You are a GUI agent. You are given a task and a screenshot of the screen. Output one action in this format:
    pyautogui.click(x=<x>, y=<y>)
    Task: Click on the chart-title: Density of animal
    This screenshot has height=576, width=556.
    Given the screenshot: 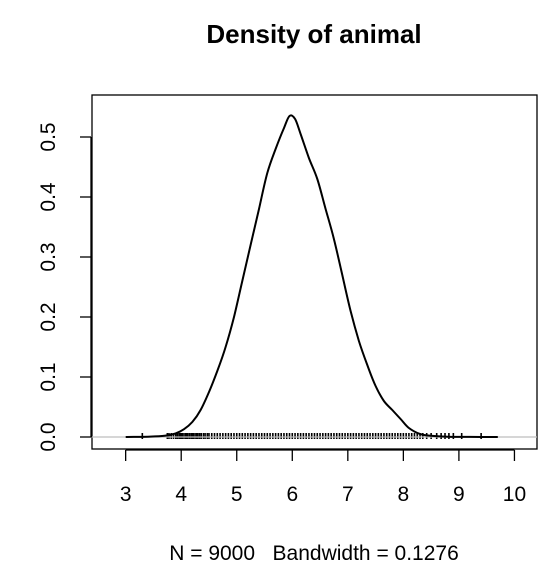 What is the action you would take?
    pyautogui.click(x=313, y=34)
    